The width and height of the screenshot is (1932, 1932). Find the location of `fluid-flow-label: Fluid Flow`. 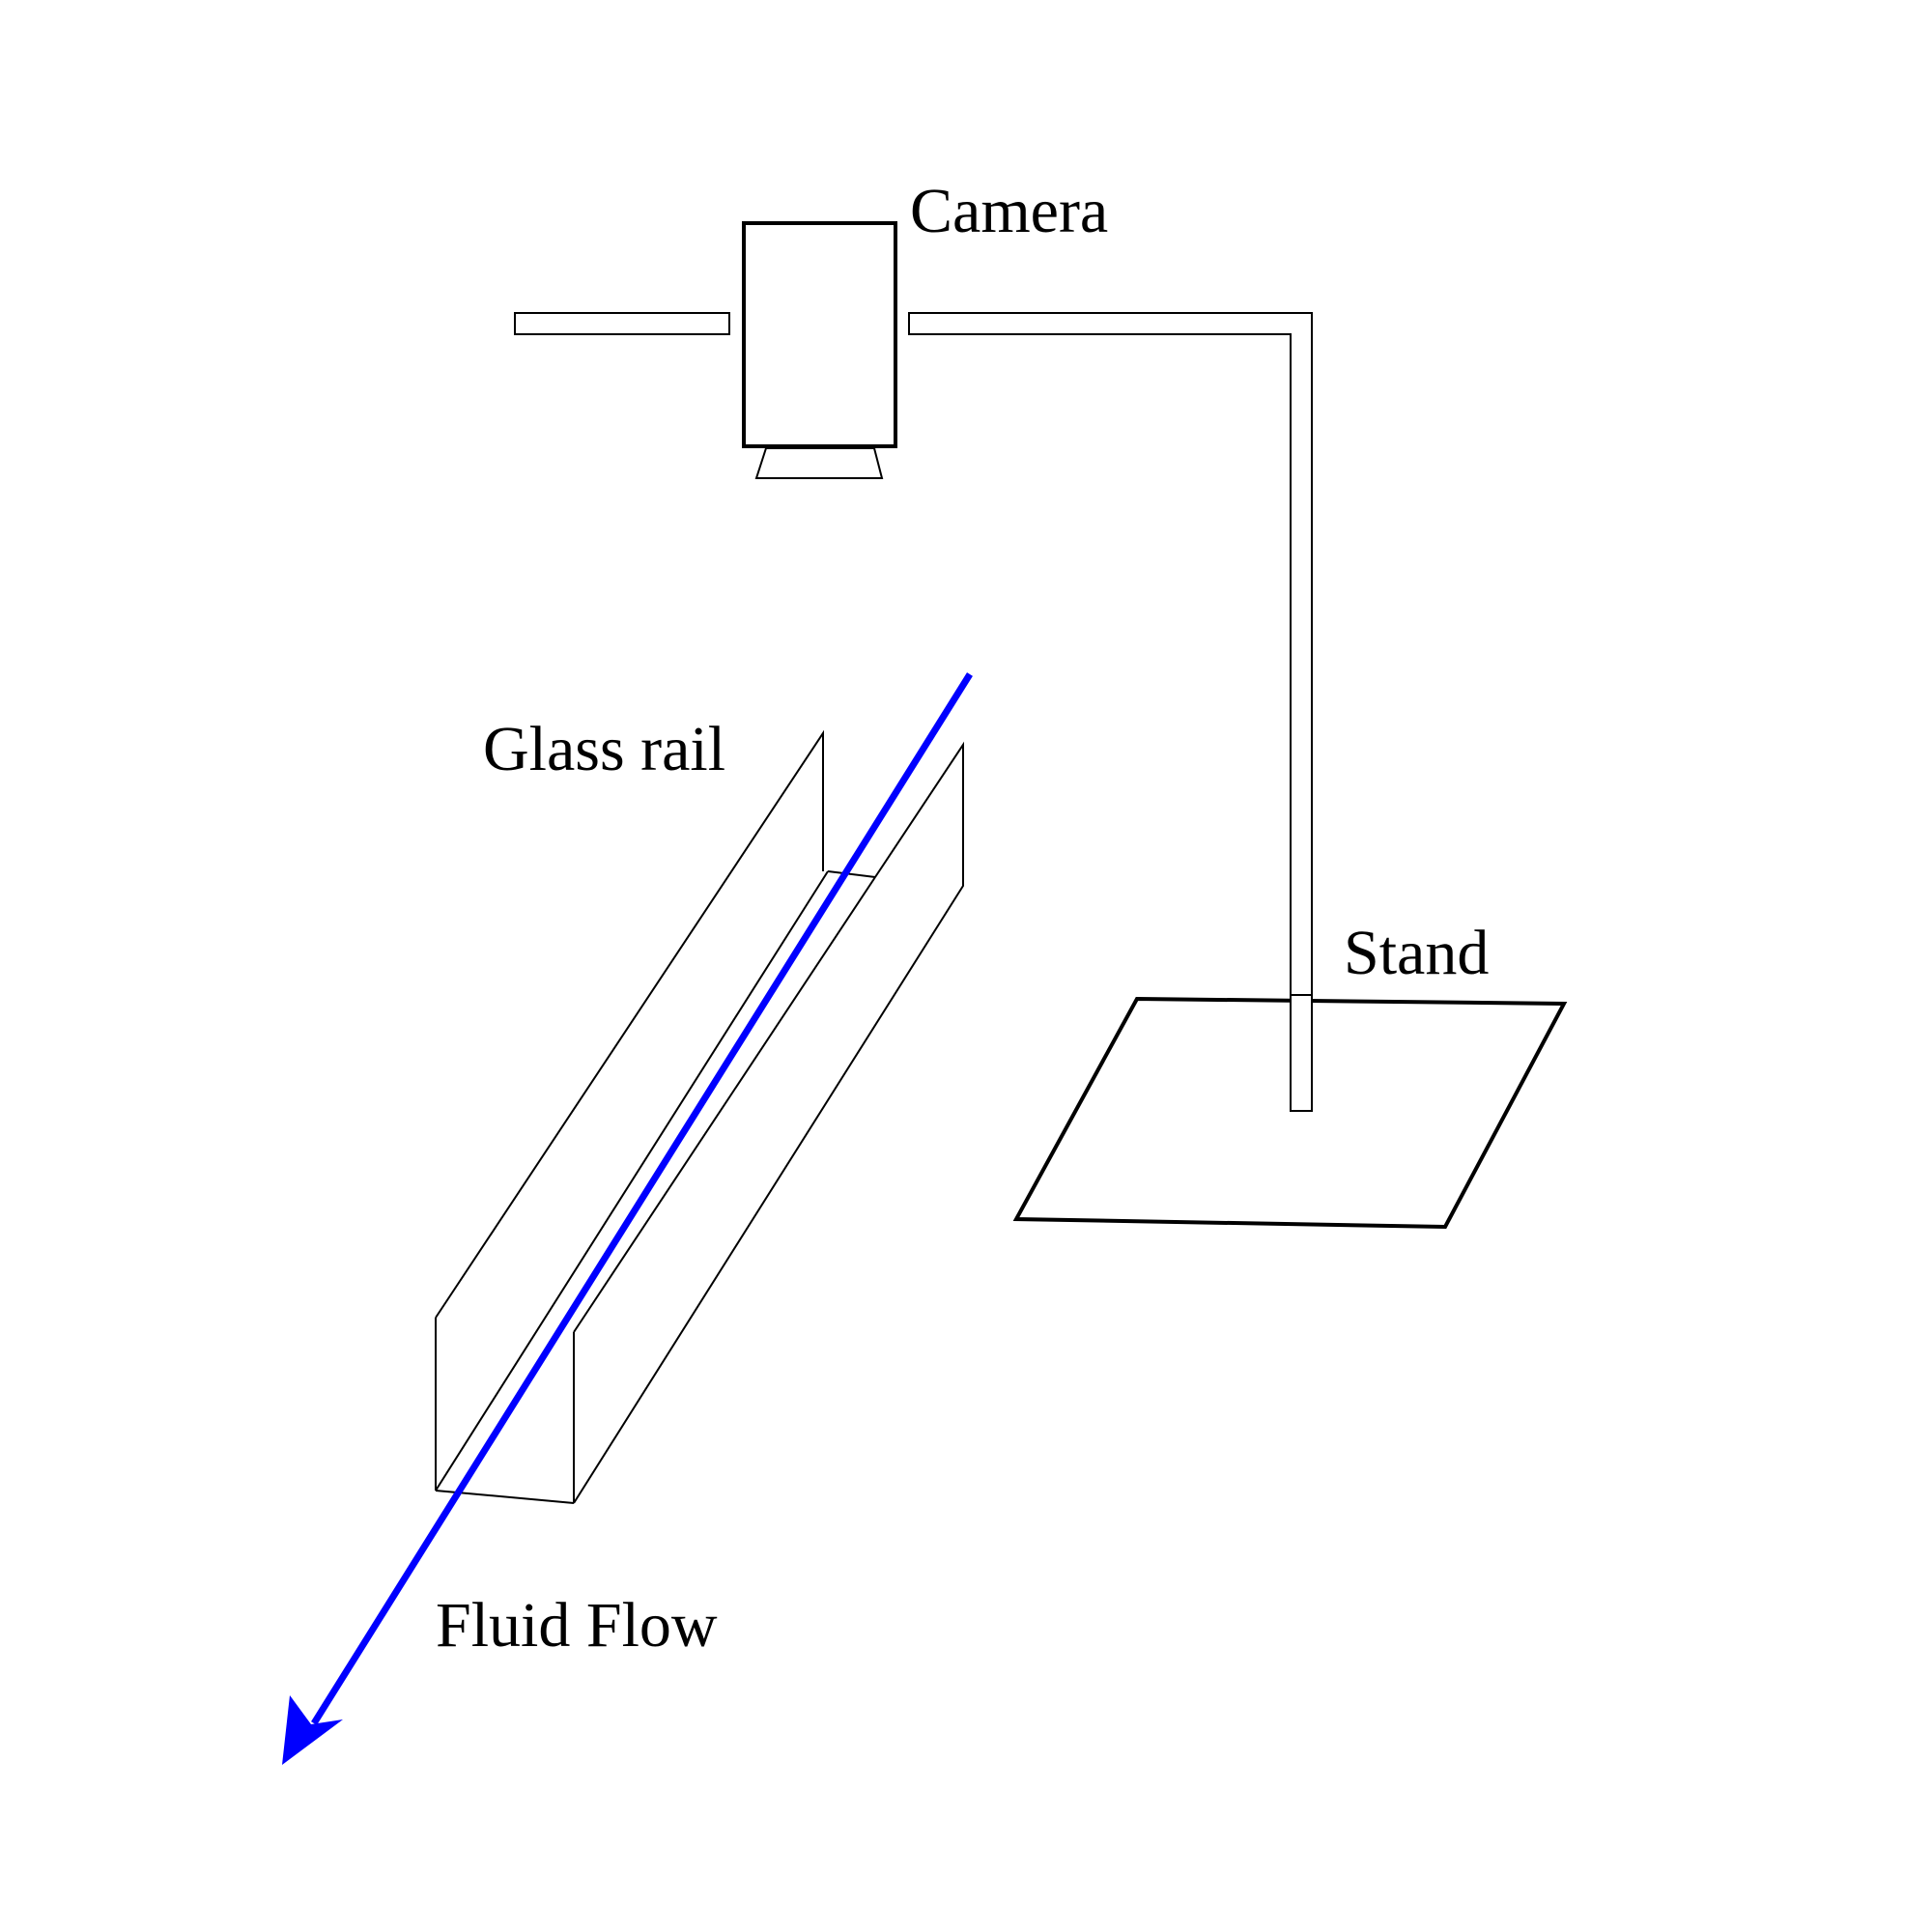

fluid-flow-label: Fluid Flow is located at coordinates (577, 1625).